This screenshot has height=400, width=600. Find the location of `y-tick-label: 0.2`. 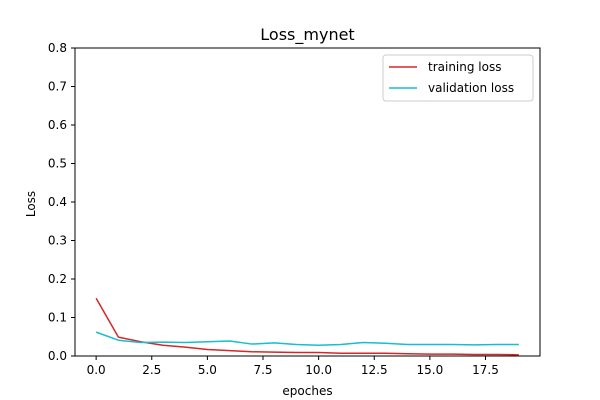

y-tick-label: 0.2 is located at coordinates (57, 279).